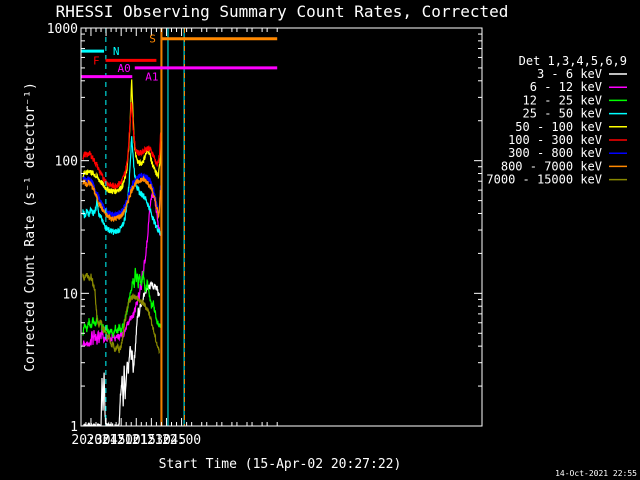 The width and height of the screenshot is (640, 480). What do you see at coordinates (558, 127) in the screenshot?
I see `legend-label-5: 50 - 100 keV` at bounding box center [558, 127].